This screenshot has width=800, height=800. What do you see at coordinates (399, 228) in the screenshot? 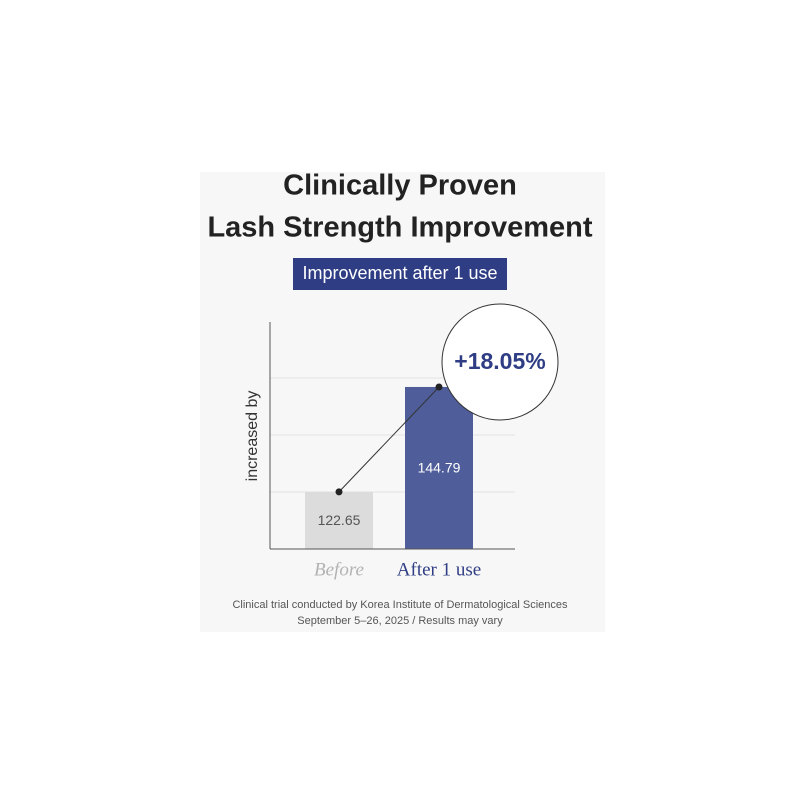
I see `chart-title: Lash Strength Improvement` at bounding box center [399, 228].